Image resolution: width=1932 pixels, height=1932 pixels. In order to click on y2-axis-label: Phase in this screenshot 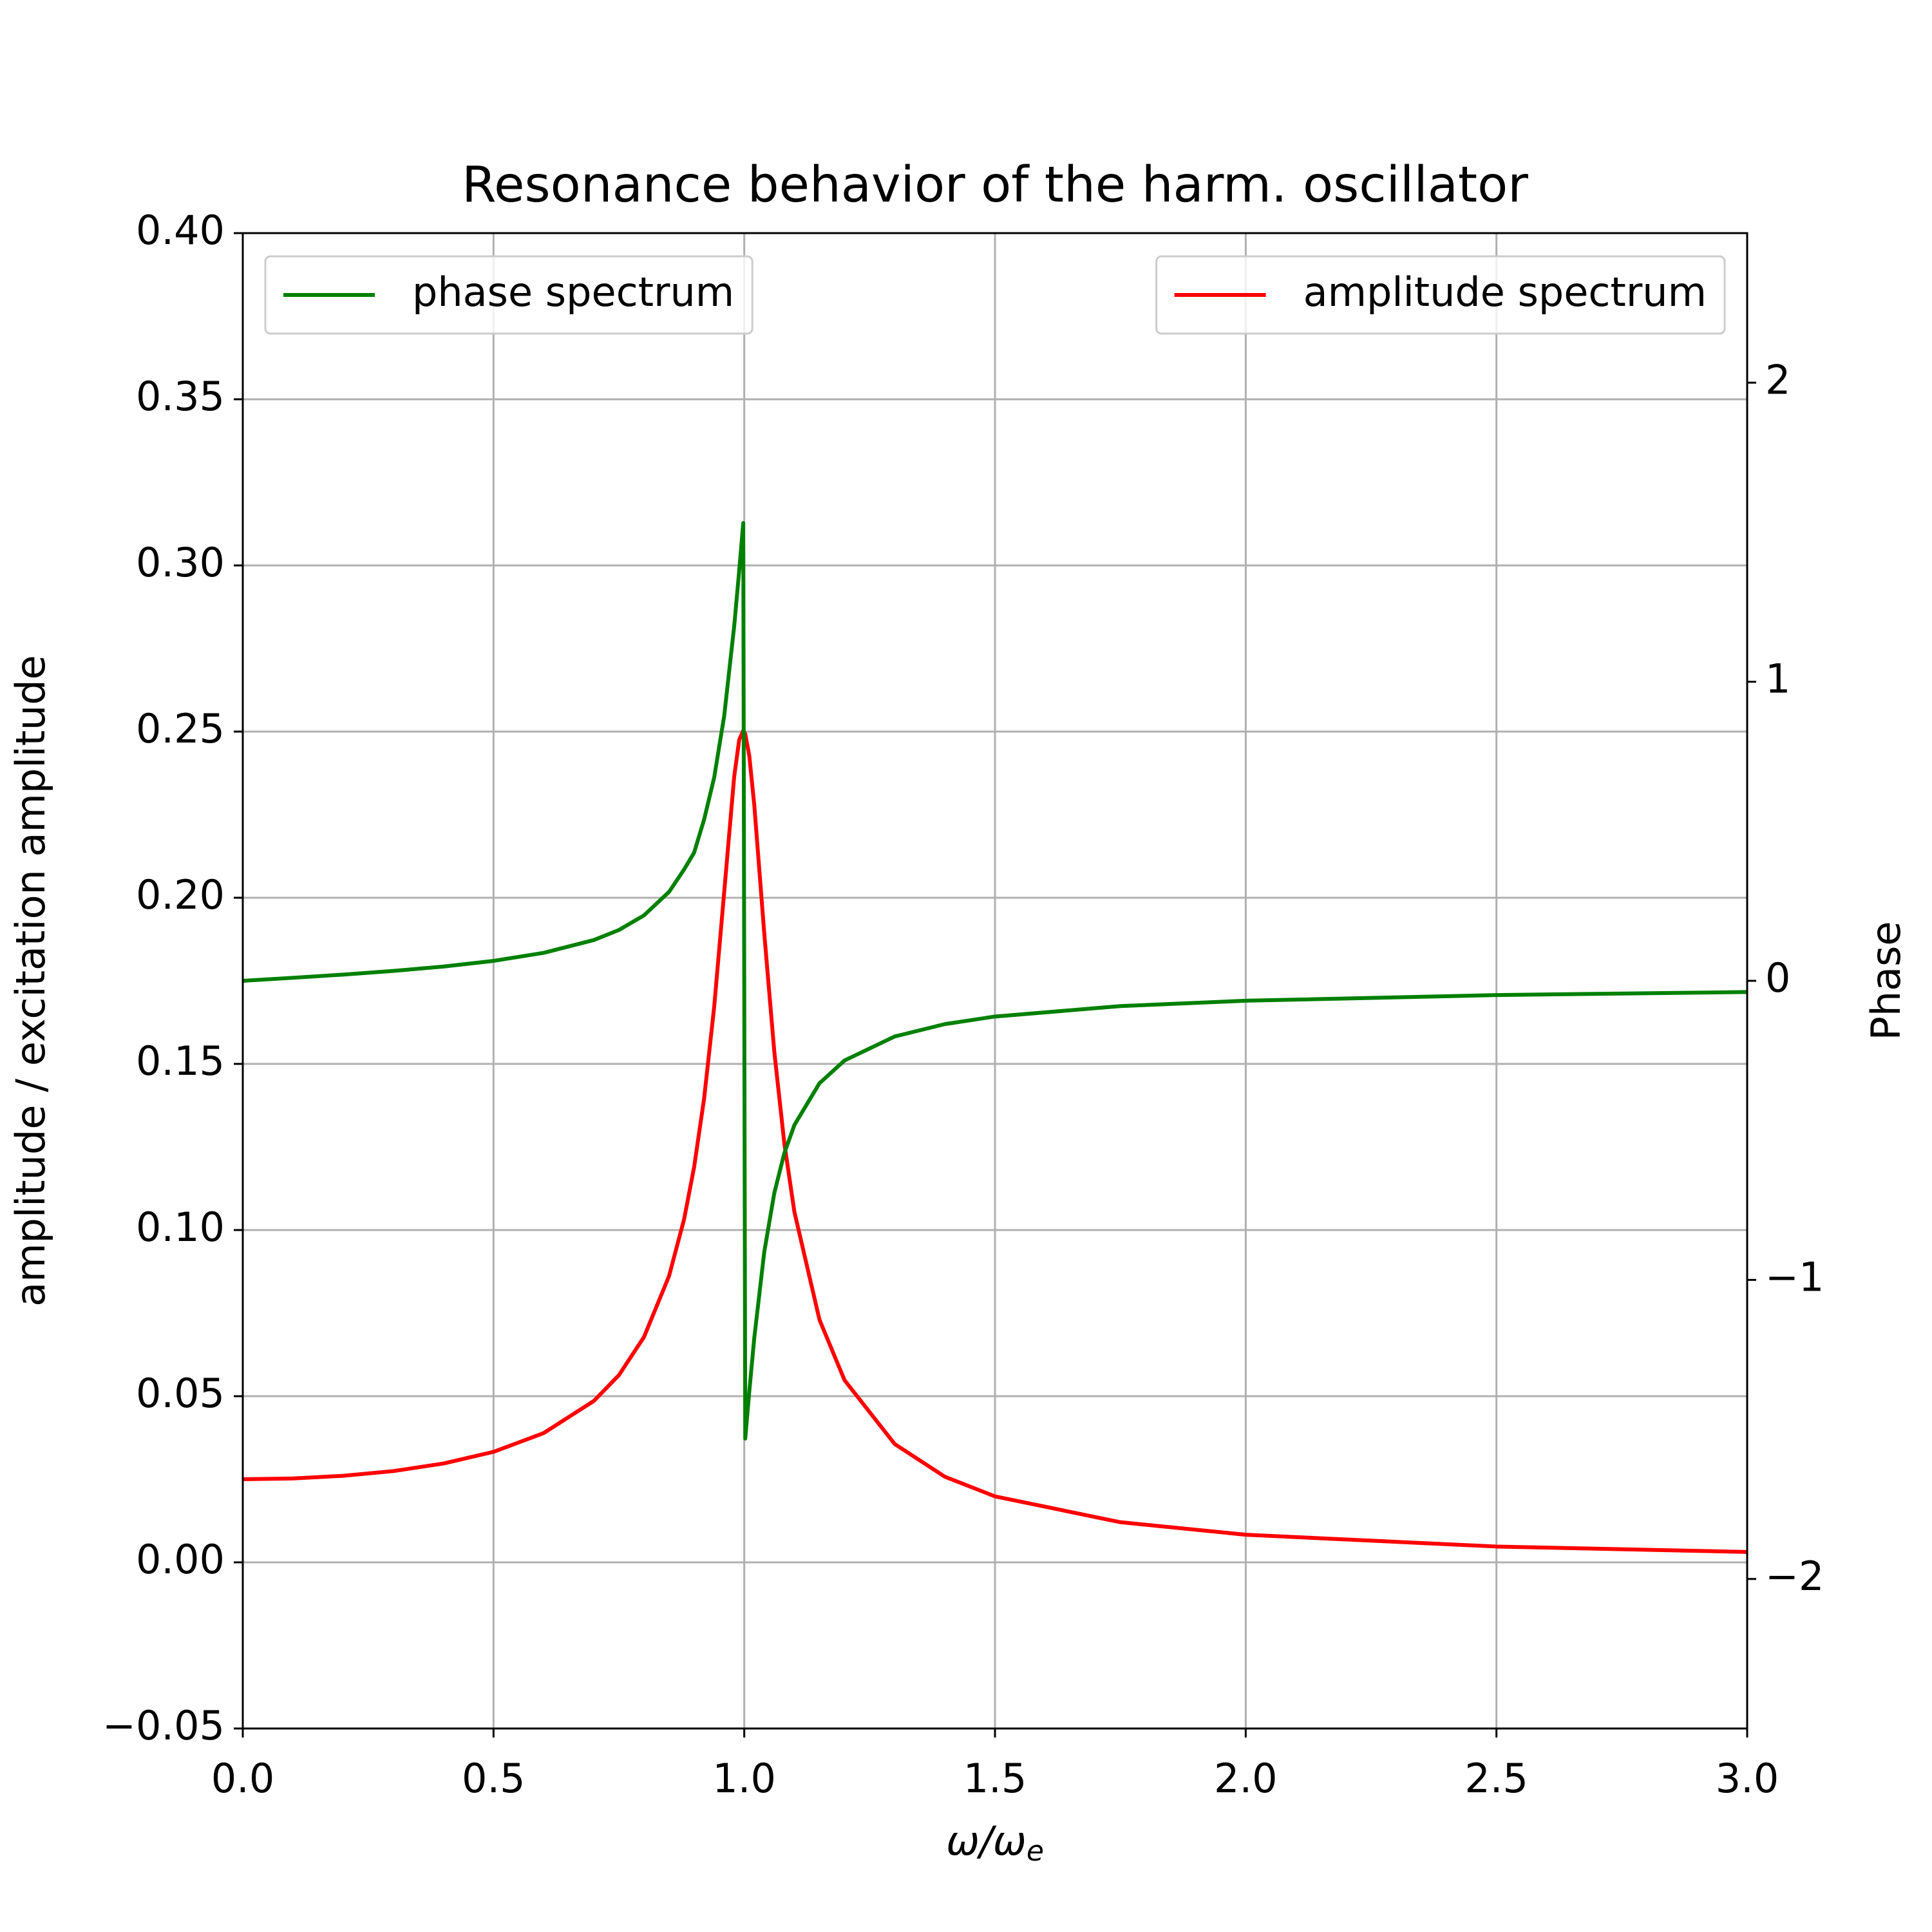, I will do `click(1886, 980)`.